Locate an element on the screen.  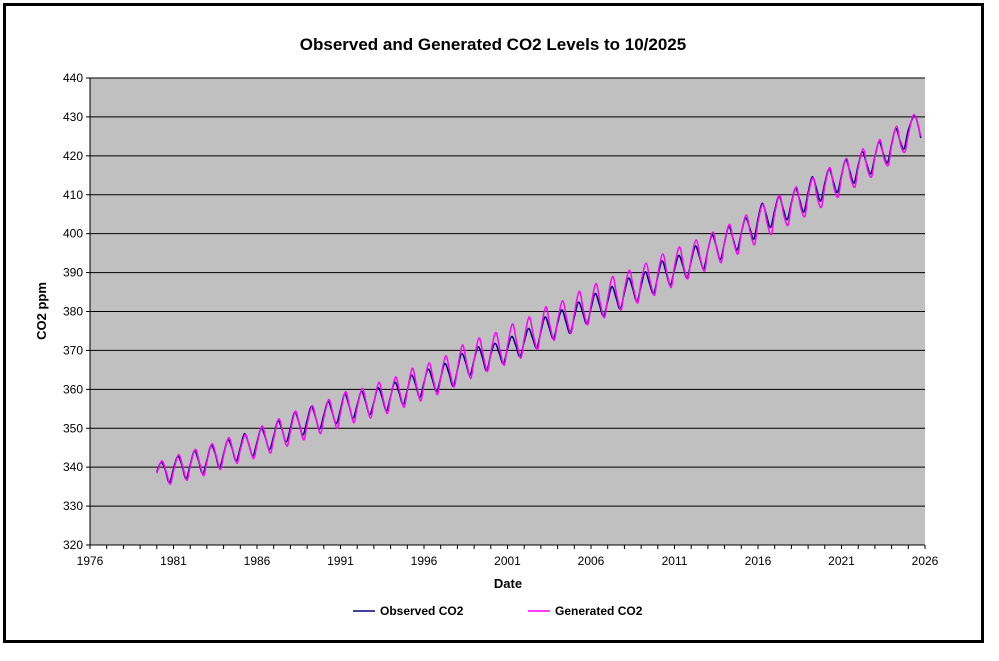
y-tick-label: 370 is located at coordinates (73, 350).